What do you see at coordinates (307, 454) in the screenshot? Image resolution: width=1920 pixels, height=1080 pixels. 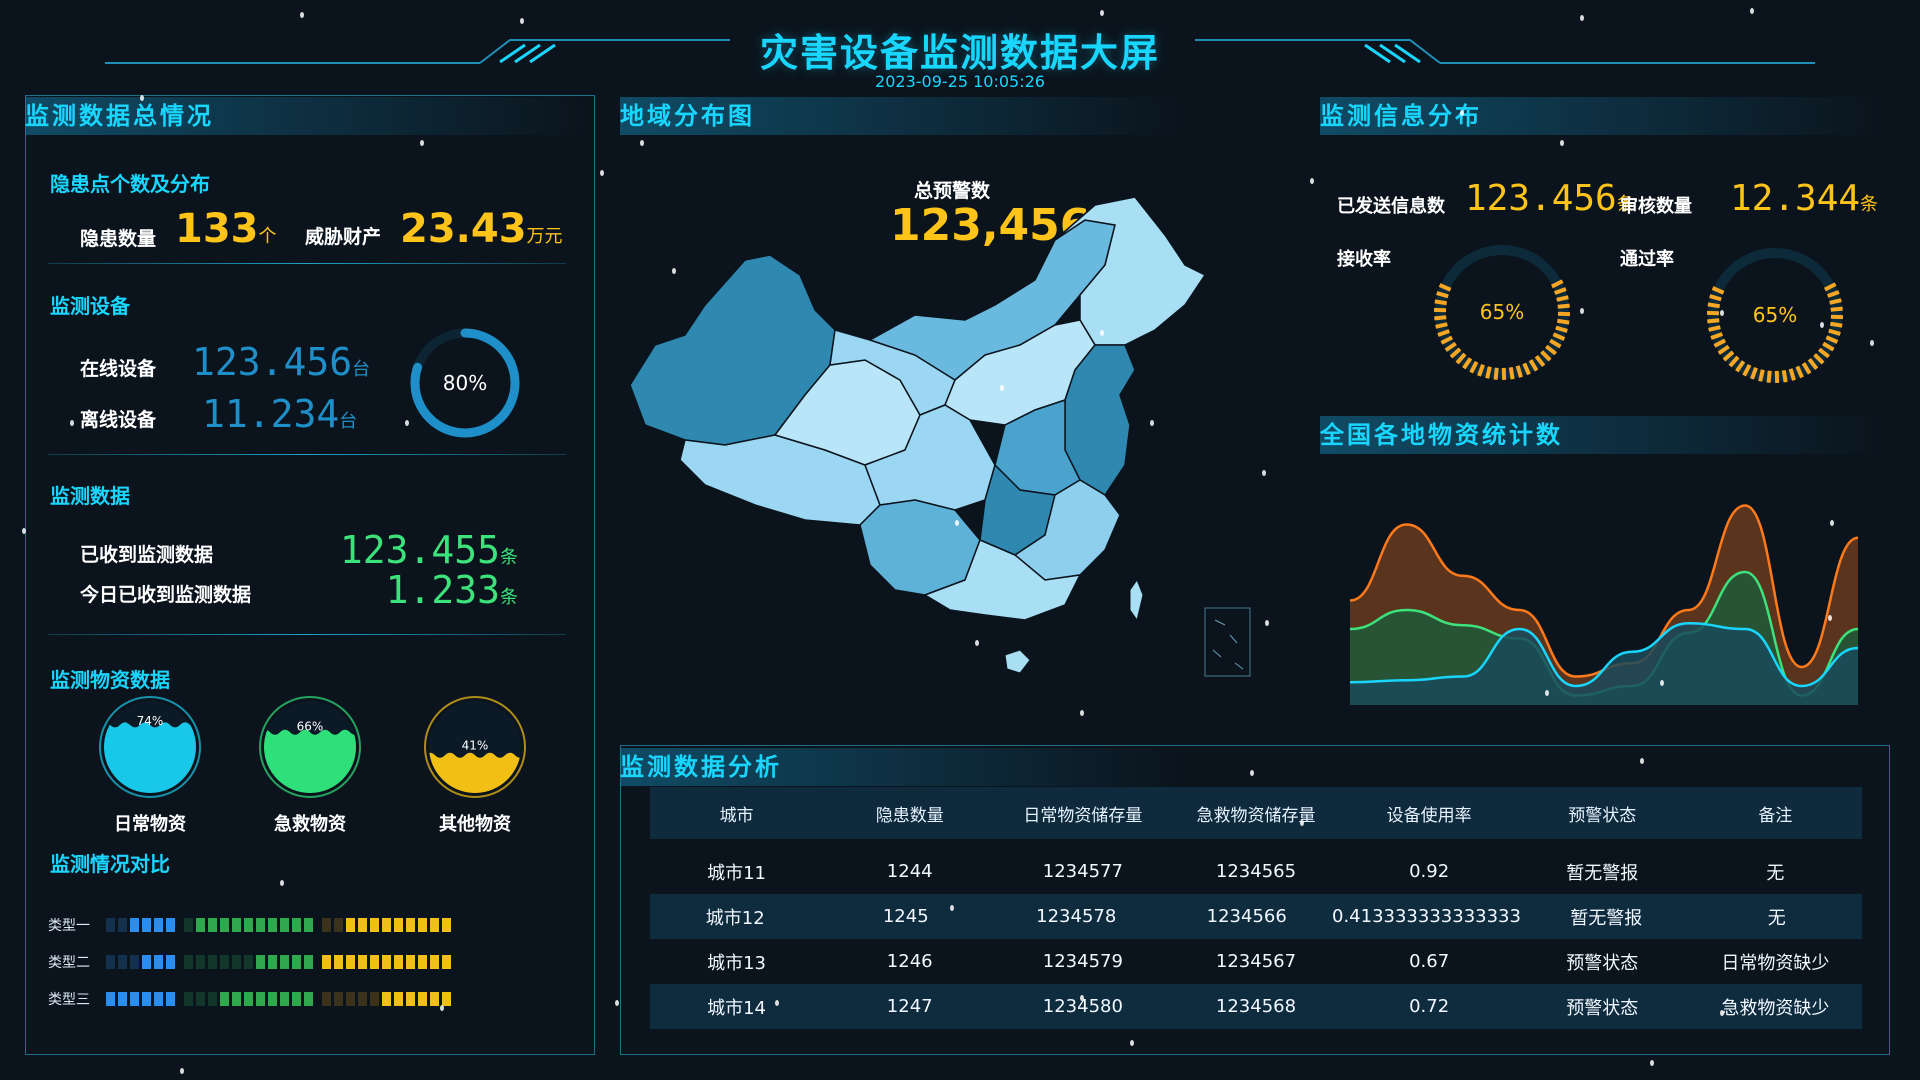 I see `divider` at bounding box center [307, 454].